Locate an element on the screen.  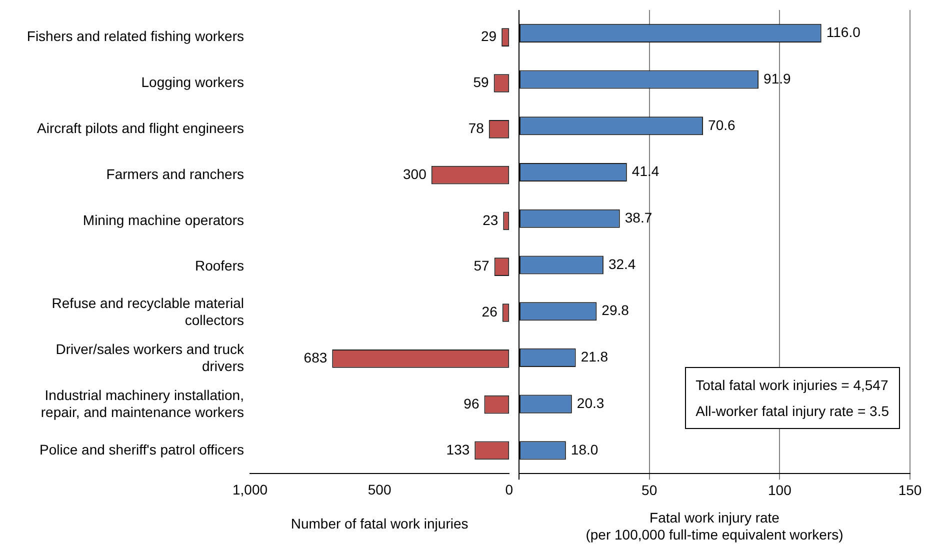
data-label: 70.6 is located at coordinates (722, 124).